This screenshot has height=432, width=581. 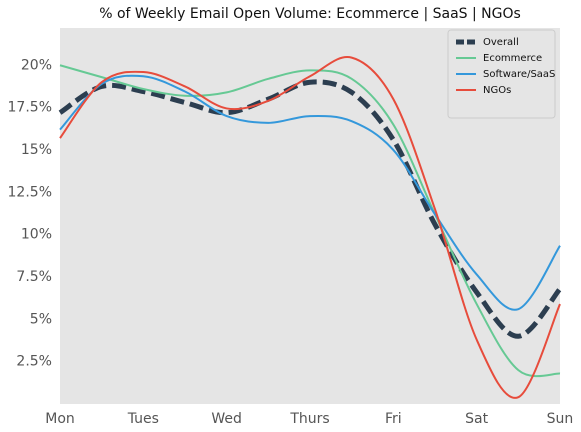 What do you see at coordinates (501, 42) in the screenshot?
I see `legend-label: Overall` at bounding box center [501, 42].